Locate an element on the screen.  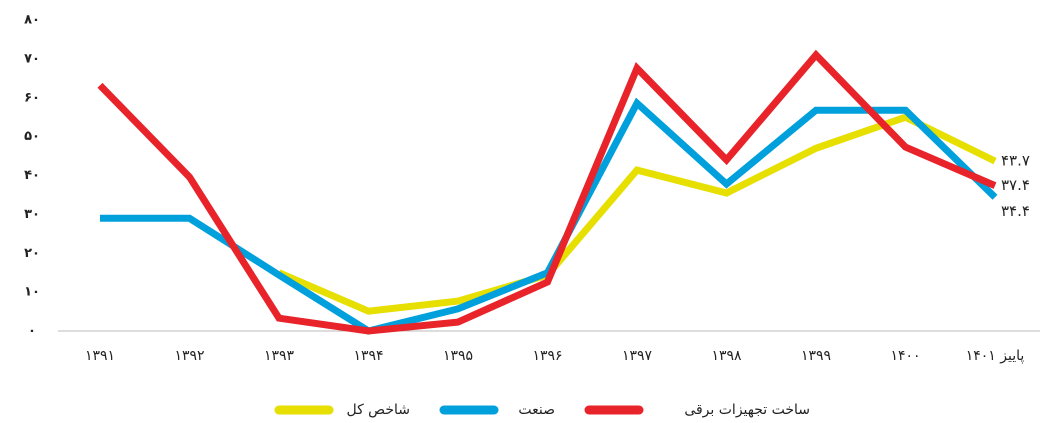
x-tick-label: ۱۳۹۸ is located at coordinates (726, 356).